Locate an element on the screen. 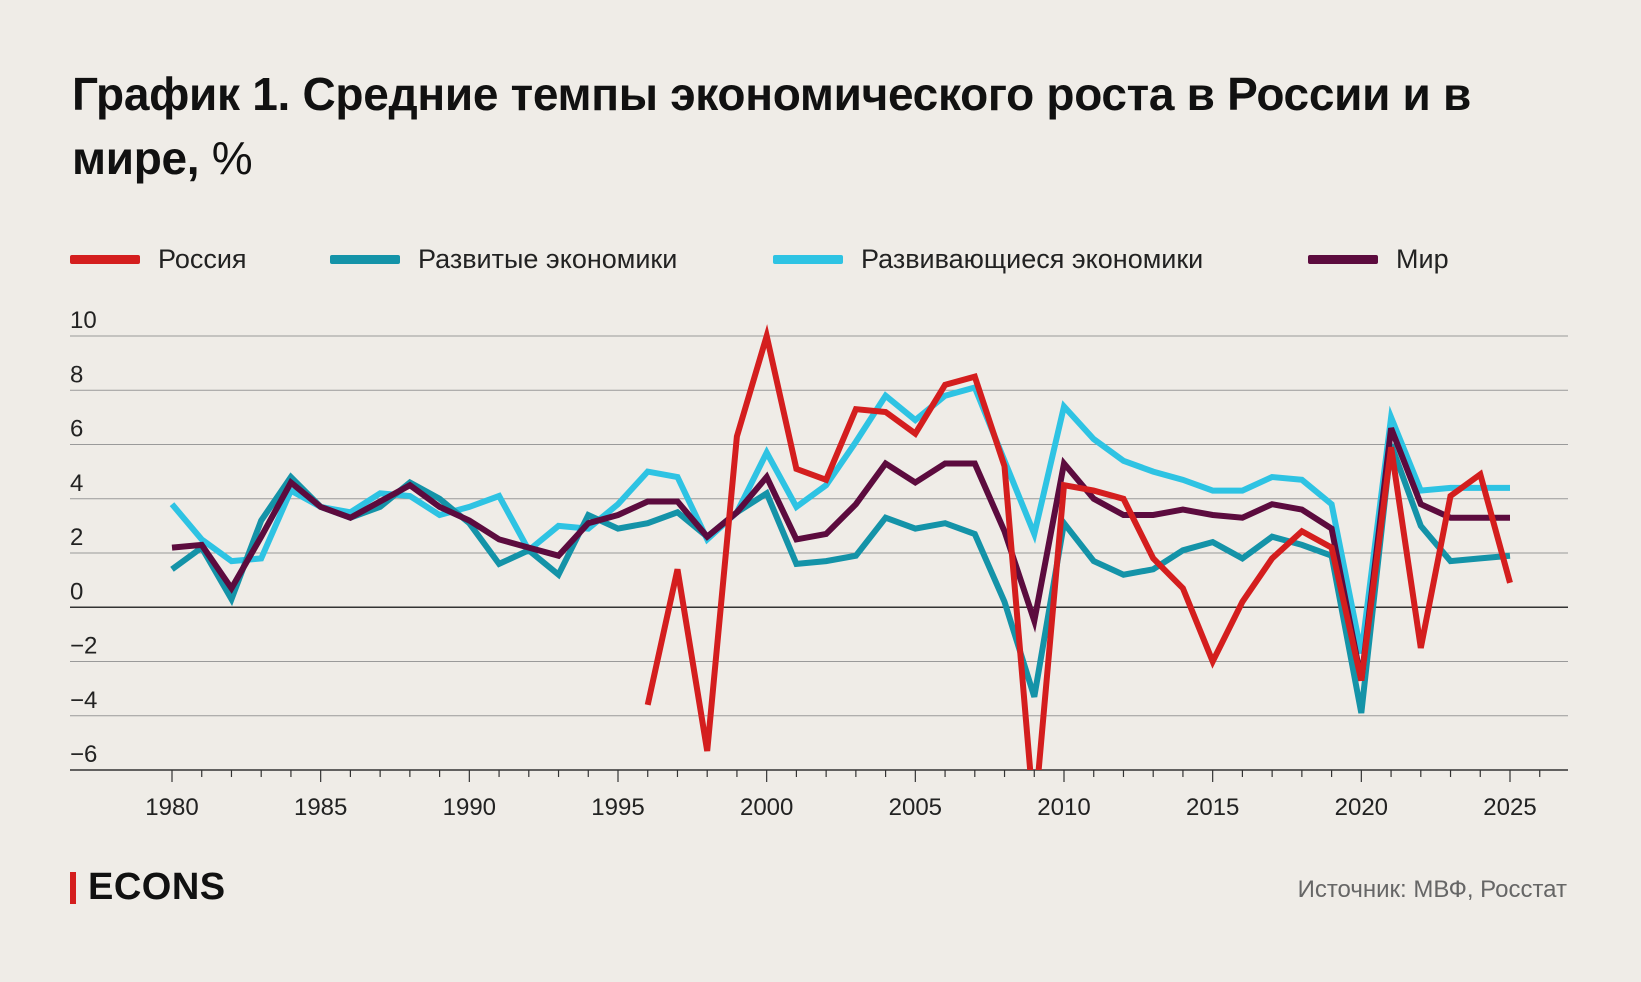  x-tick-label: 1980 is located at coordinates (171, 807).